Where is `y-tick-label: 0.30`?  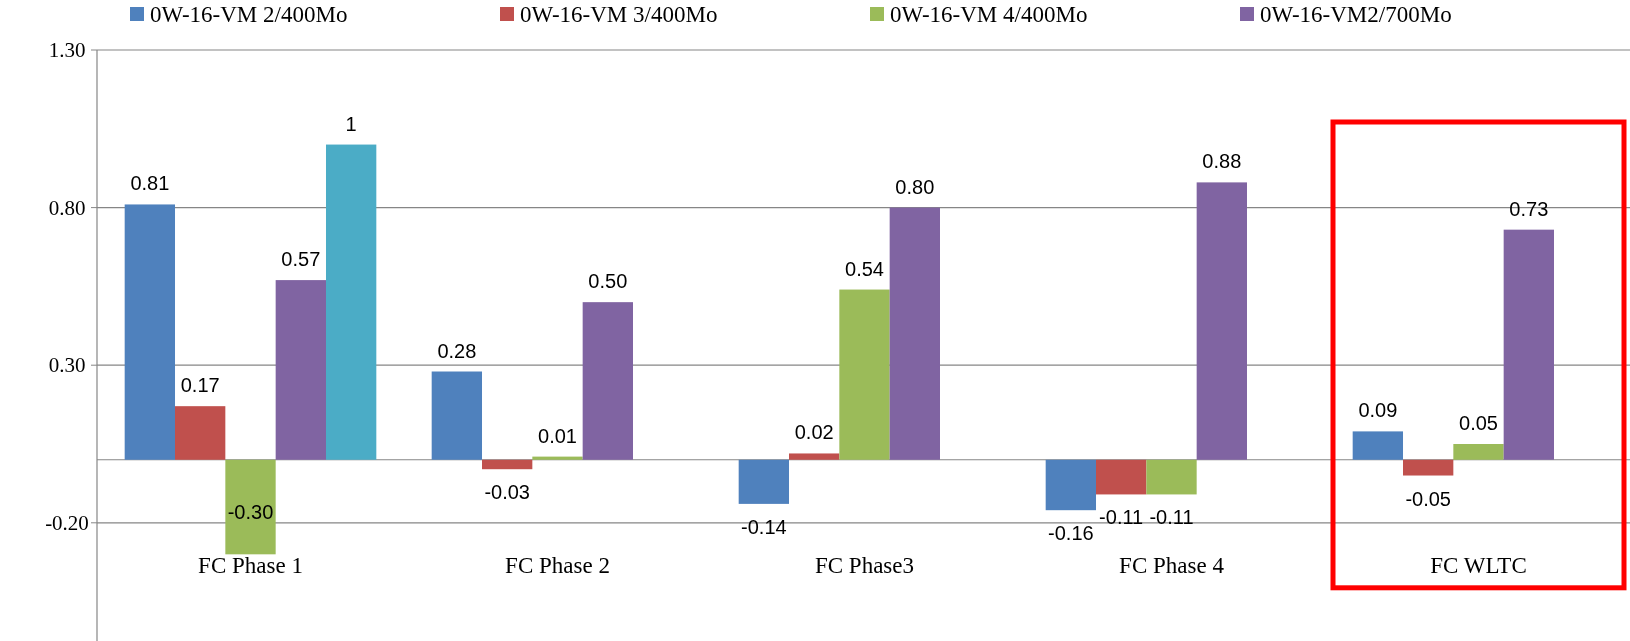
y-tick-label: 0.30 is located at coordinates (67, 365).